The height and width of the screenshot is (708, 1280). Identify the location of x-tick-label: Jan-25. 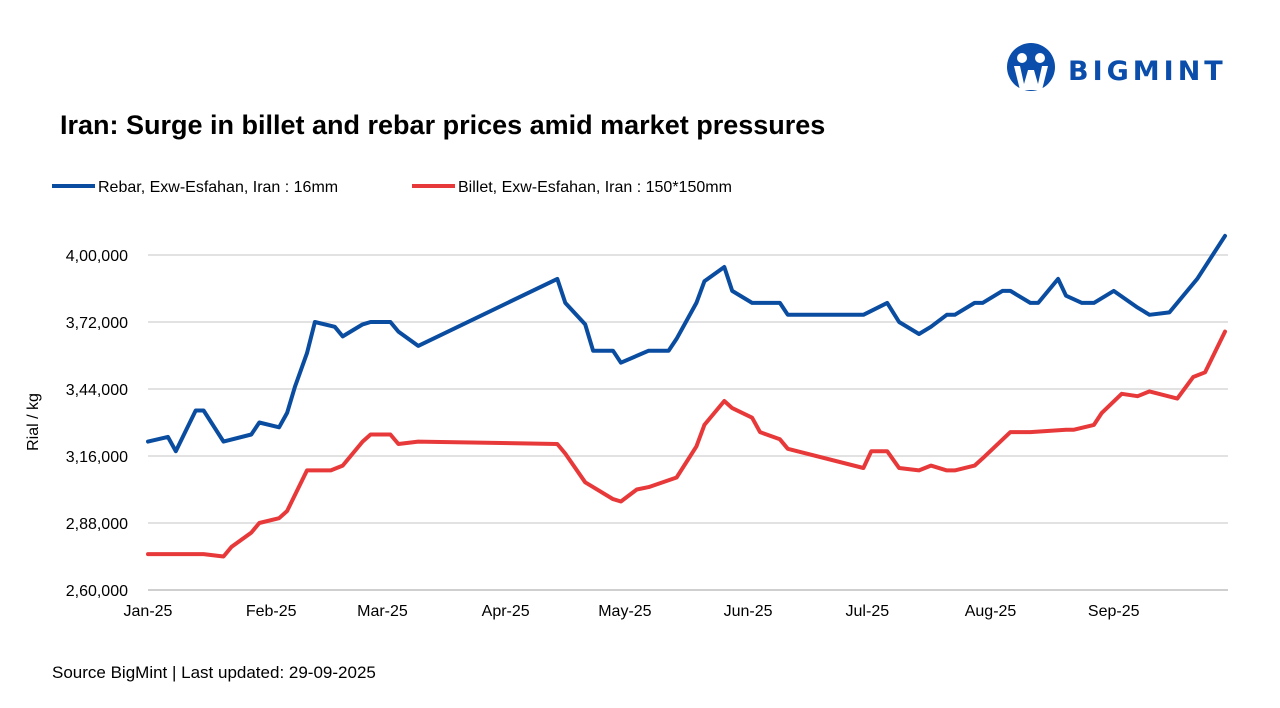
(148, 611).